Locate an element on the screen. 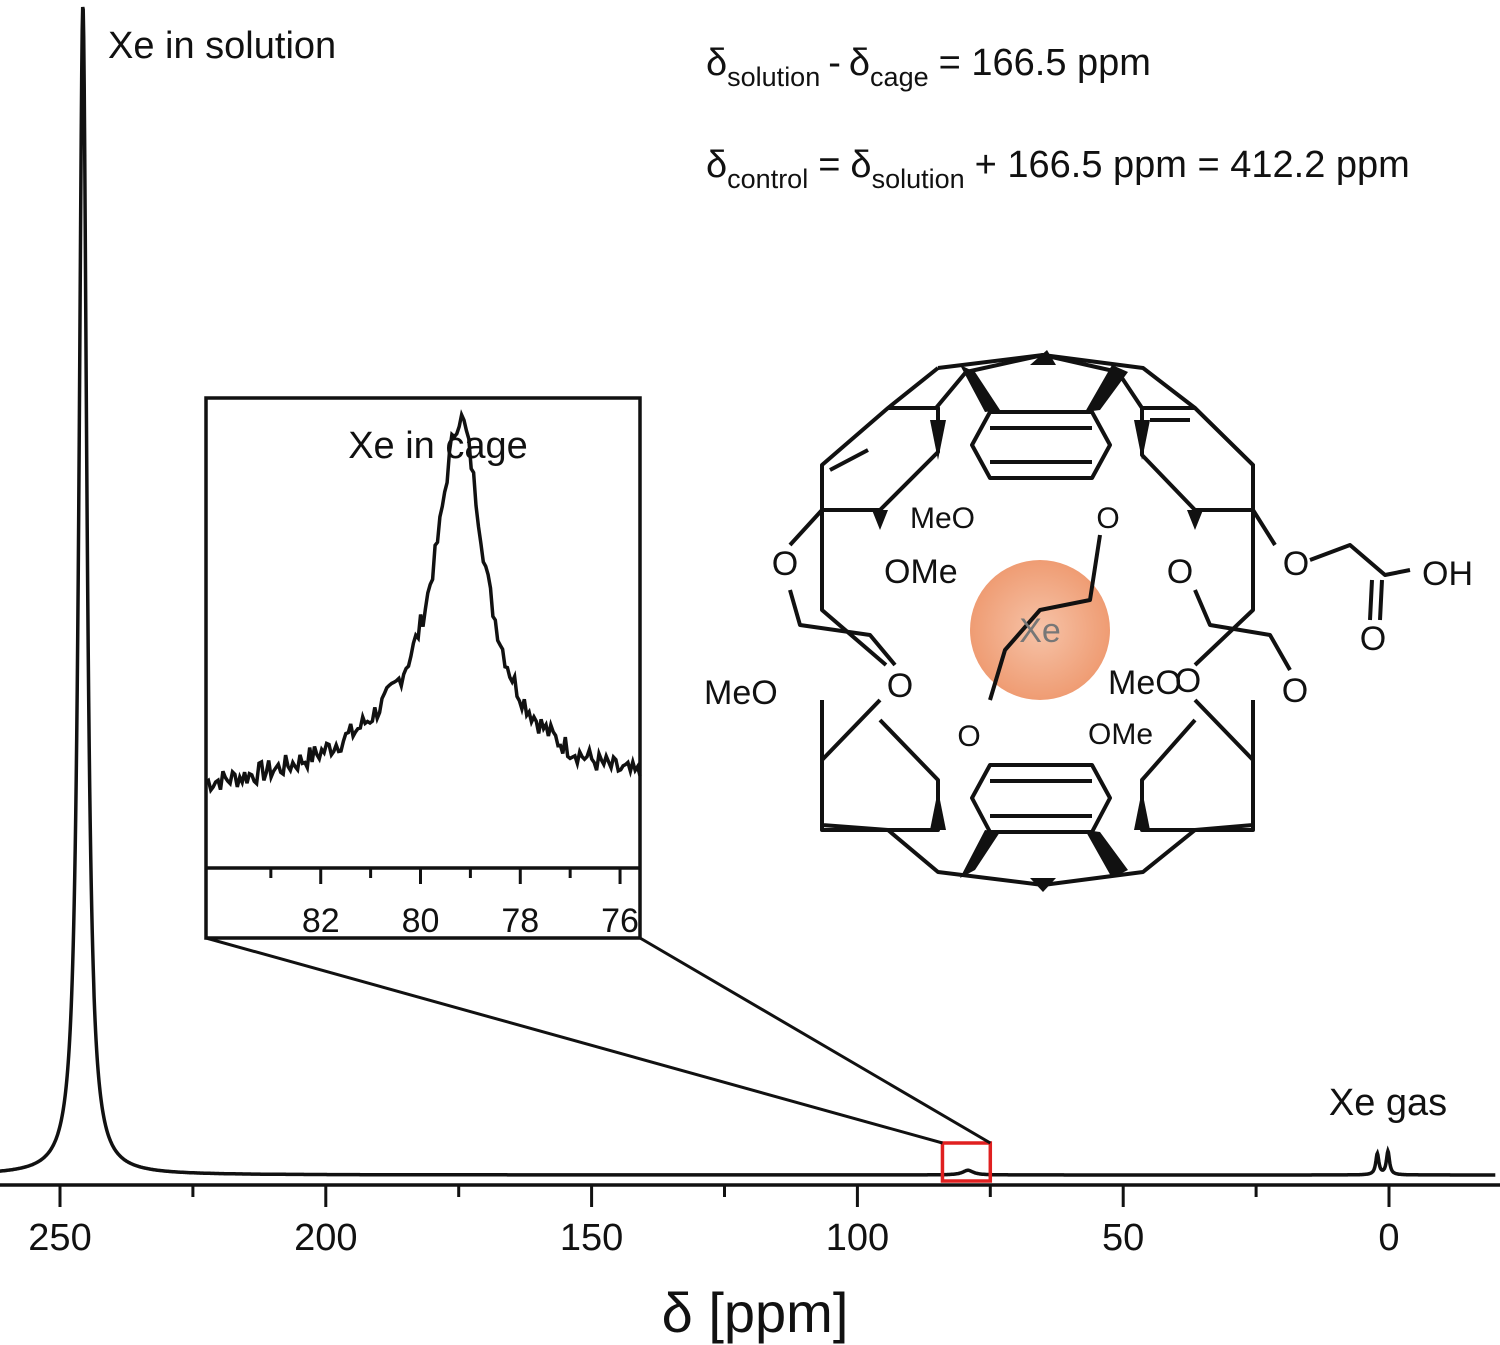 The image size is (1500, 1345). x-tick-label: 0 is located at coordinates (1388, 1238).